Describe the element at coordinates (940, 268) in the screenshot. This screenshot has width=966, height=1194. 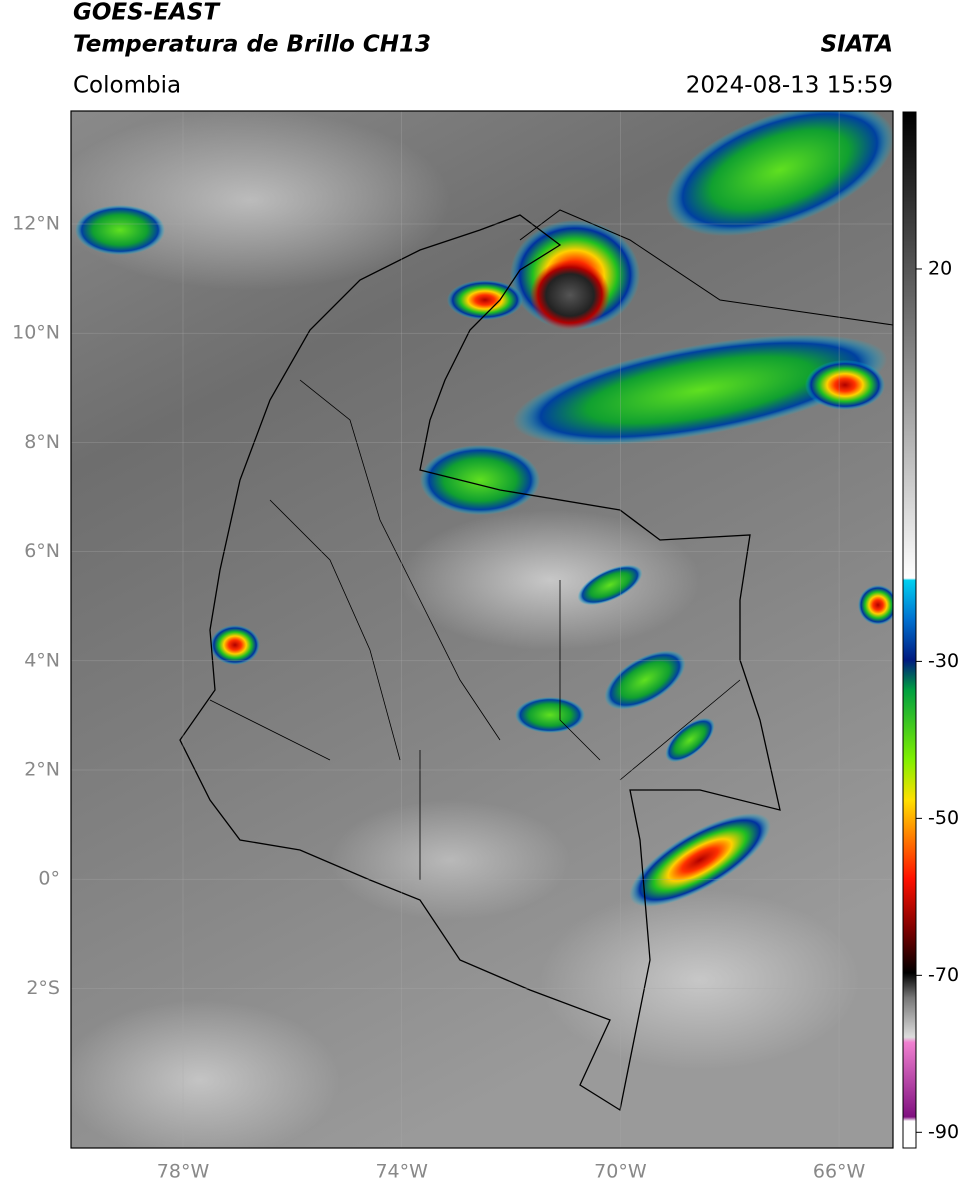
I see `colorbar-tick-label: 20` at that location.